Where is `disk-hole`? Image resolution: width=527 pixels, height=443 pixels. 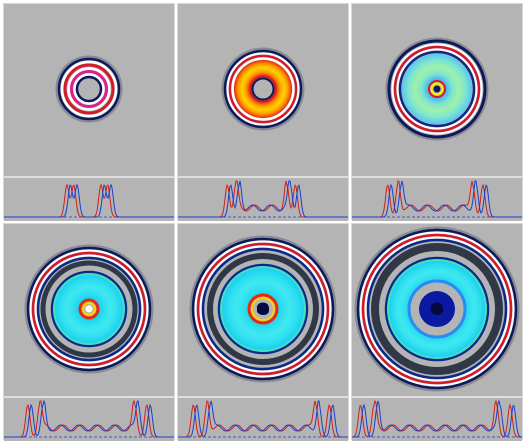 disk-hole is located at coordinates (263, 89).